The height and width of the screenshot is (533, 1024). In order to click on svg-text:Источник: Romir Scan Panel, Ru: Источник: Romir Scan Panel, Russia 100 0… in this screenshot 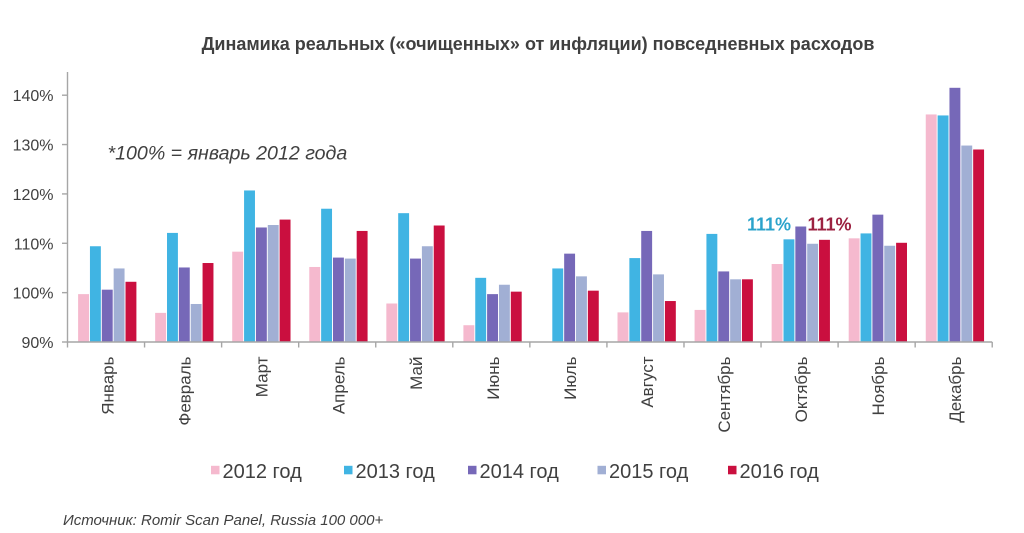, I will do `click(223, 520)`.